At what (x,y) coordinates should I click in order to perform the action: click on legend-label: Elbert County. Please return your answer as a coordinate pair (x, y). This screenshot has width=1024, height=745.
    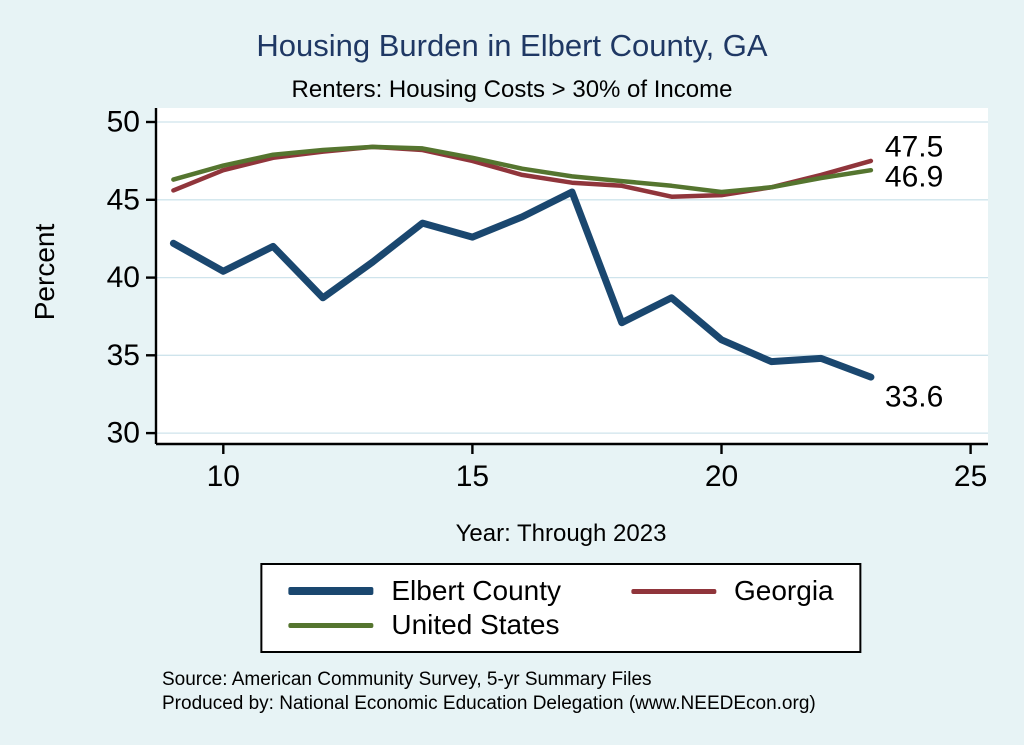
    Looking at the image, I should click on (476, 590).